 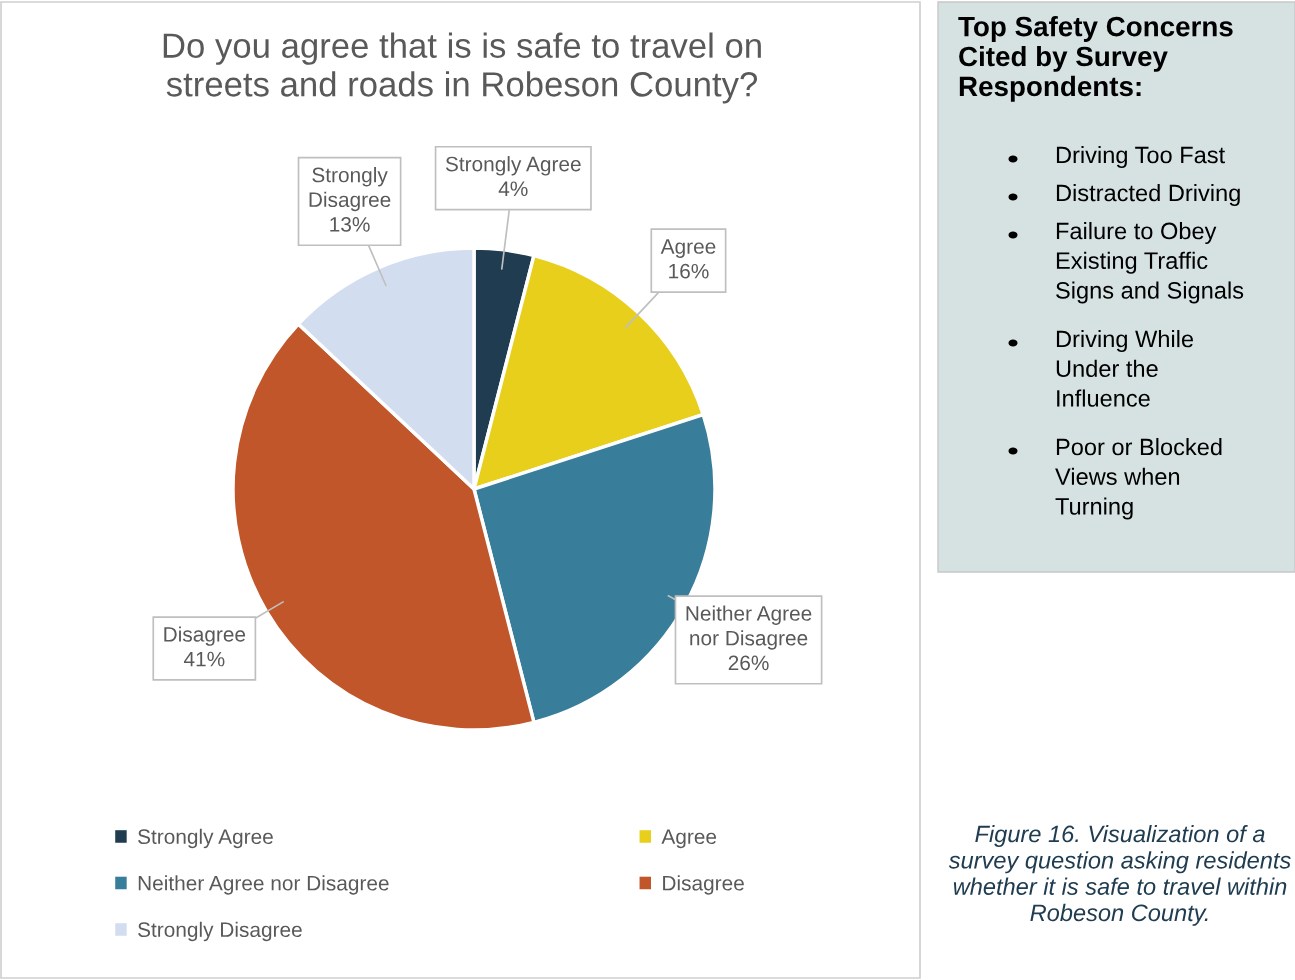 I want to click on text: Driving While Under the Influence, so click(x=1125, y=368).